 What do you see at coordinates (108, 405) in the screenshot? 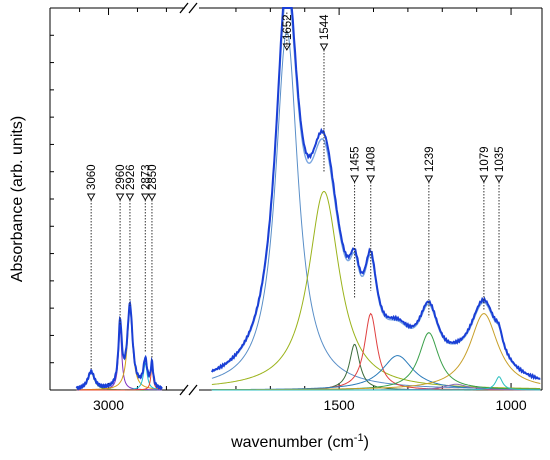
I see `x-tick-label: 3000` at bounding box center [108, 405].